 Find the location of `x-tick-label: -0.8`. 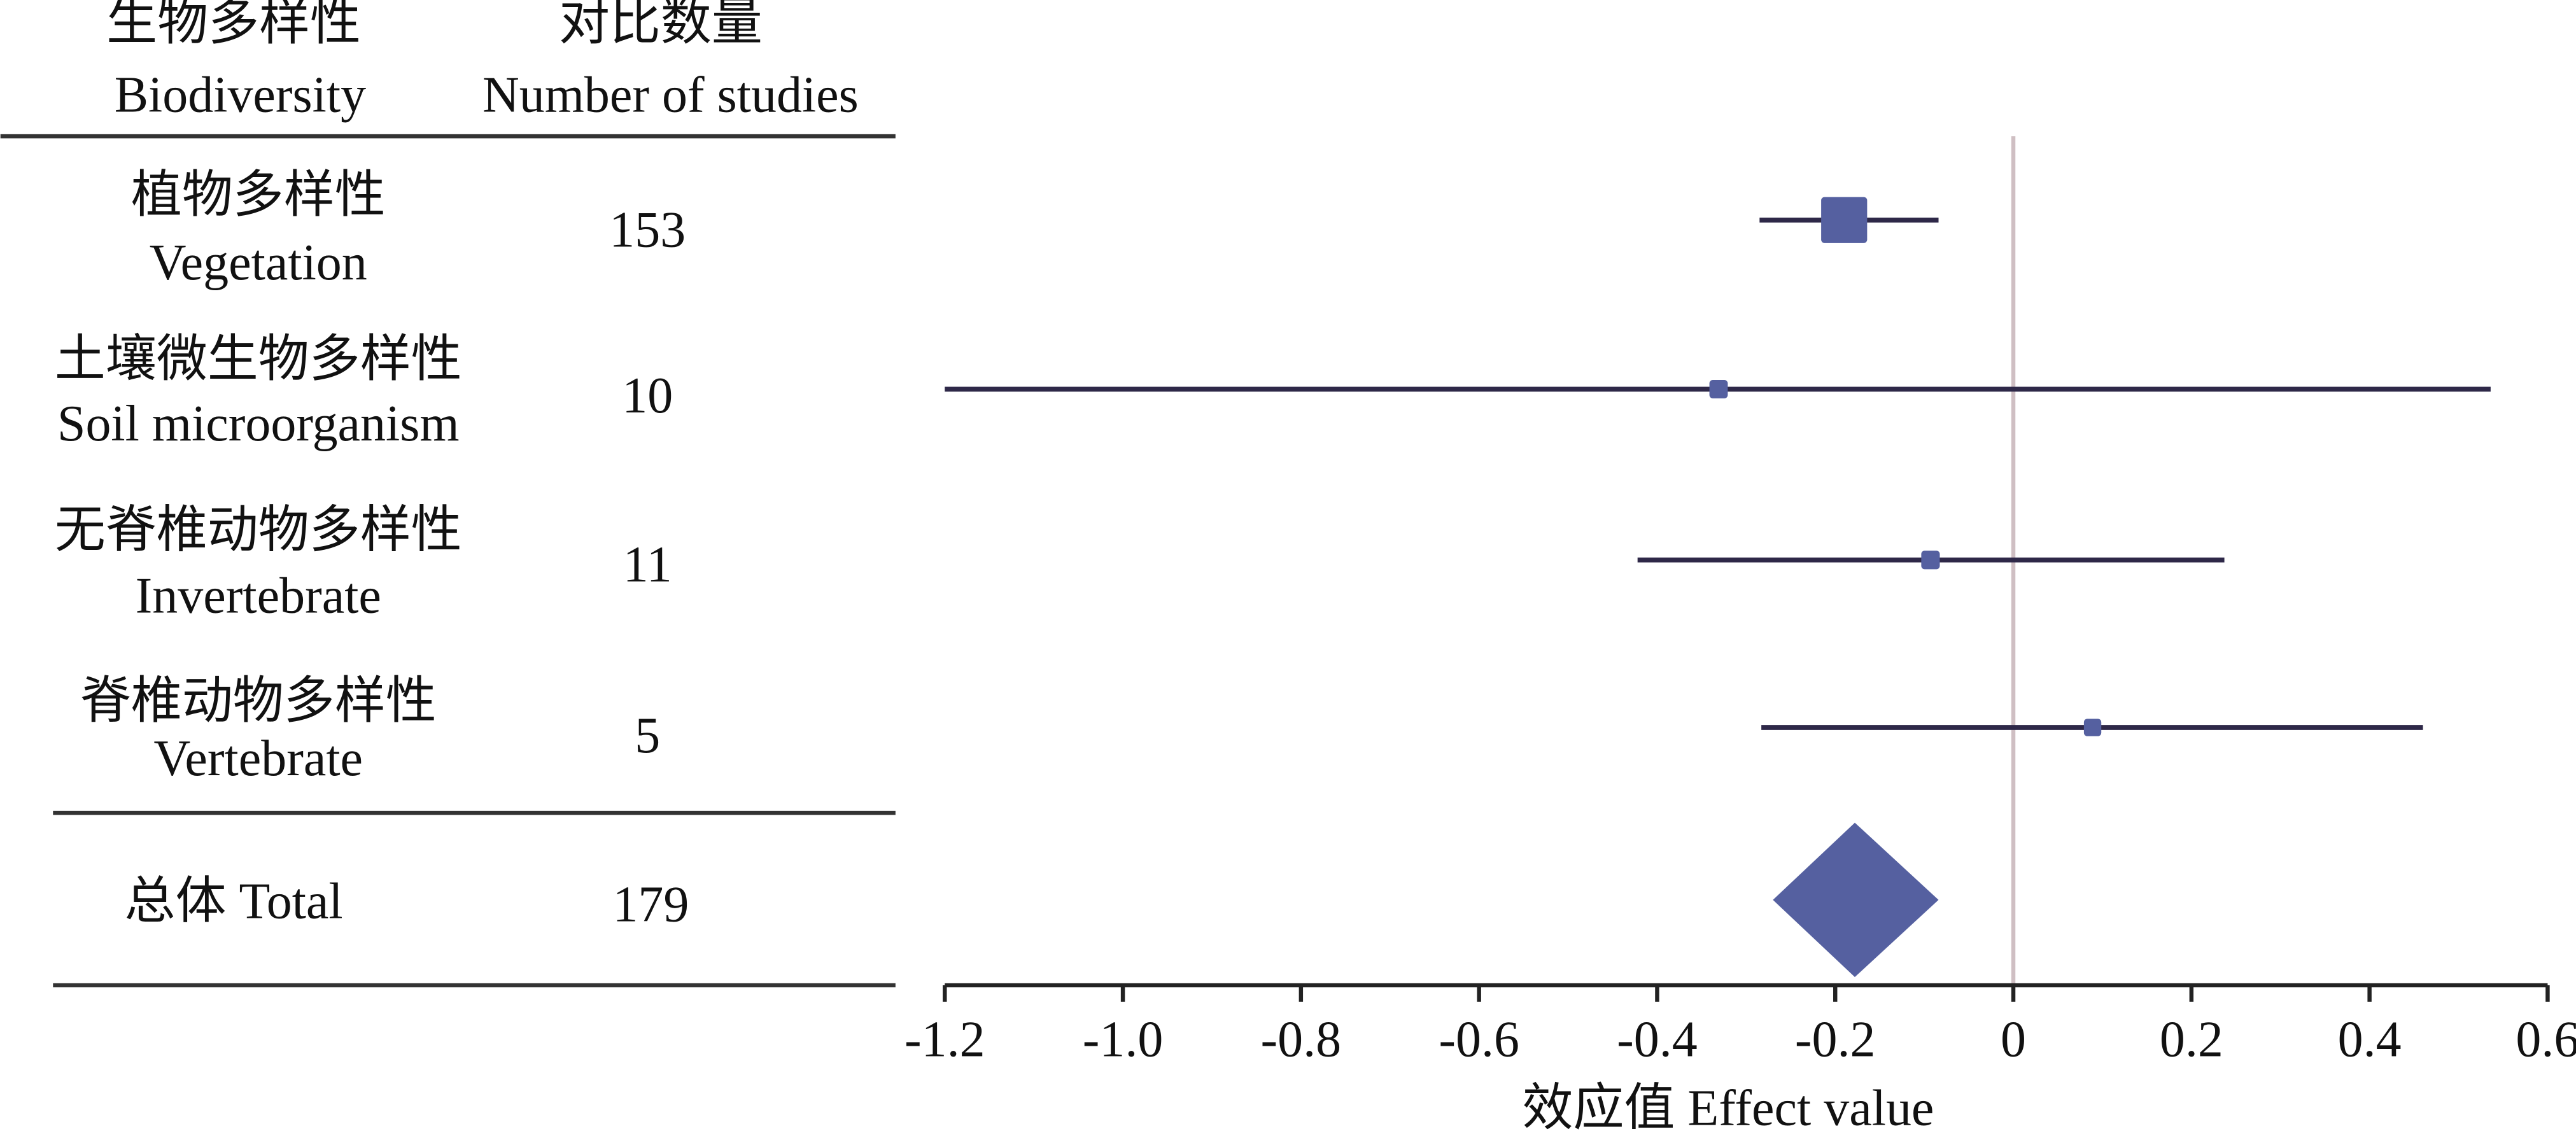

x-tick-label: -0.8 is located at coordinates (1302, 1039).